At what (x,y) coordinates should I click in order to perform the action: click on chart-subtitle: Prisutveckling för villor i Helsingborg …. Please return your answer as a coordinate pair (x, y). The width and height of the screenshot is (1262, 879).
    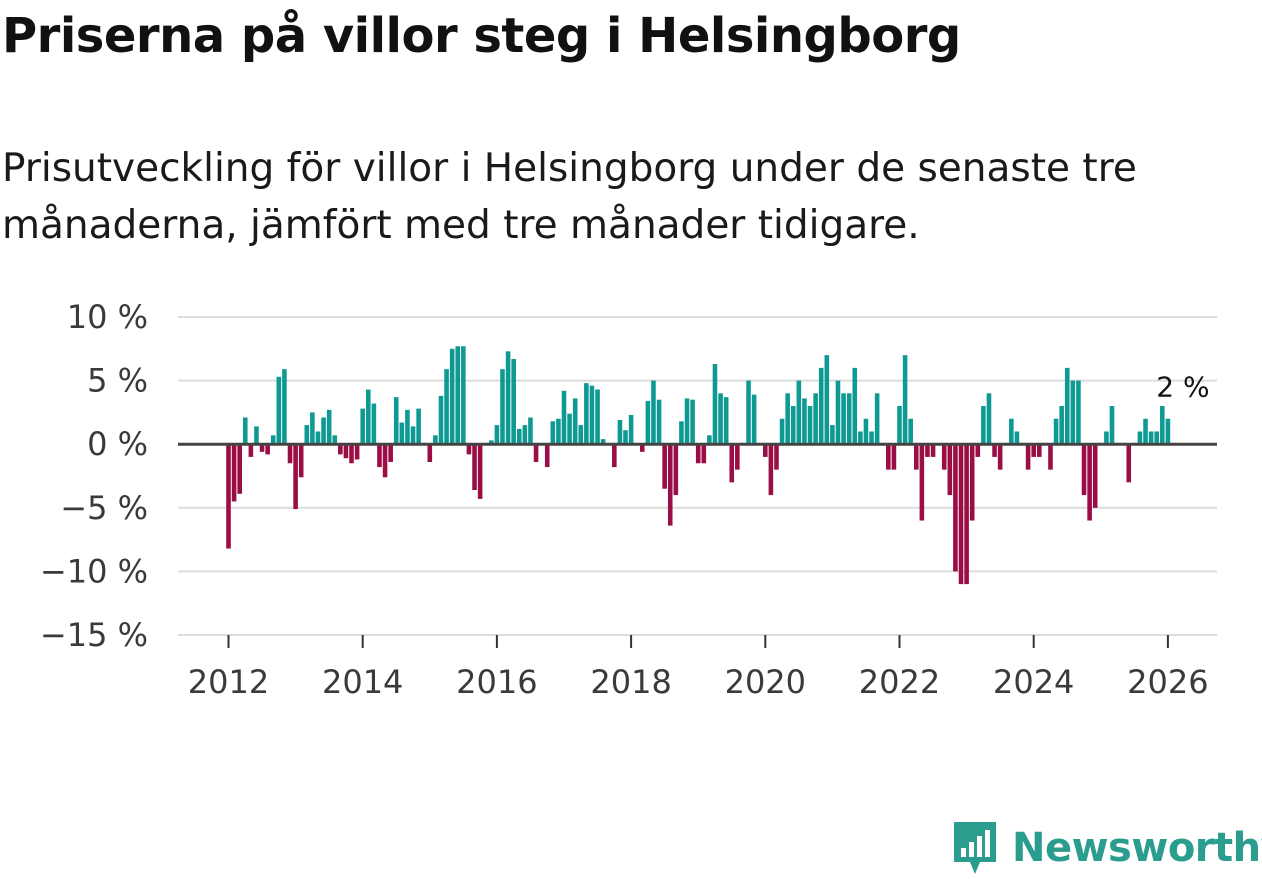
    Looking at the image, I should click on (569, 197).